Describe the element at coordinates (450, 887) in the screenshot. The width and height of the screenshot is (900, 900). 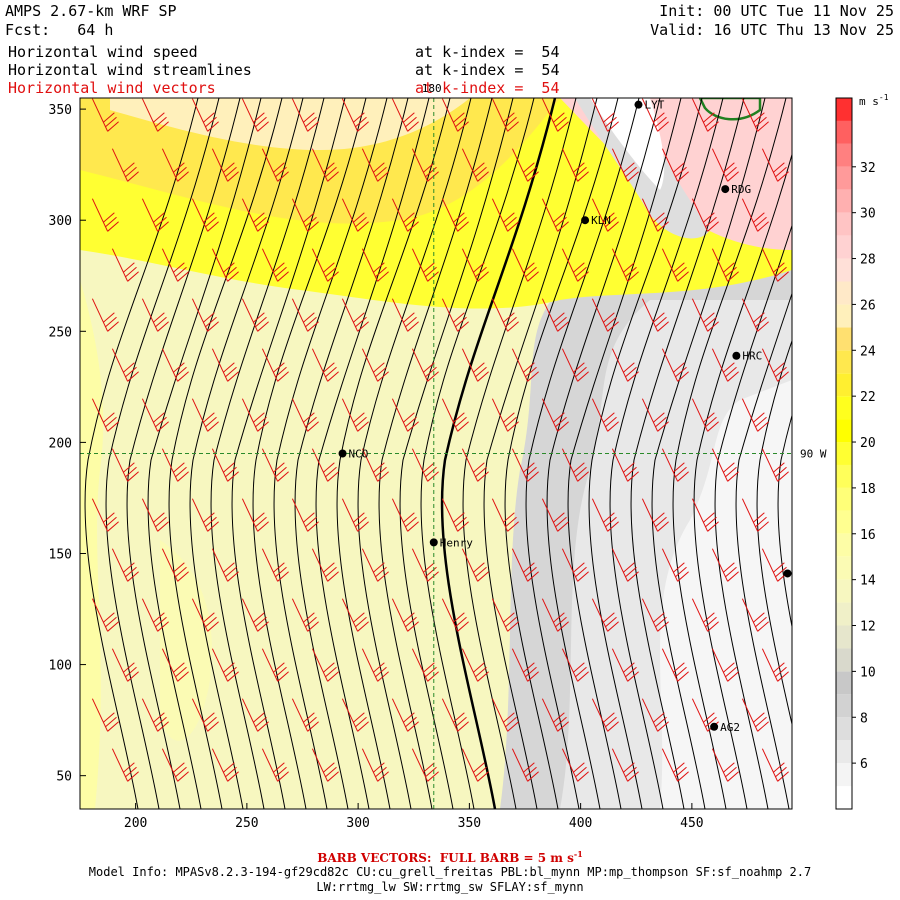
I see `model-info-line2: LW:rrtmg_lw SW:rrtmg_sw SFLAY:sf_mynn` at that location.